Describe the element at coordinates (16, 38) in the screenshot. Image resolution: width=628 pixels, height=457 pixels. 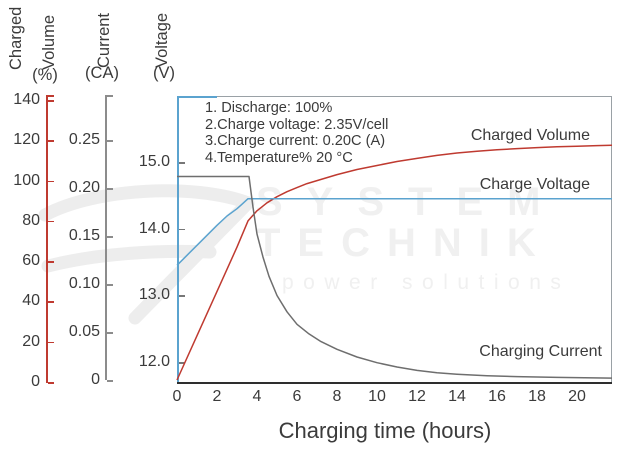
I see `y-axis-title-word-charged_volume: Charged` at that location.